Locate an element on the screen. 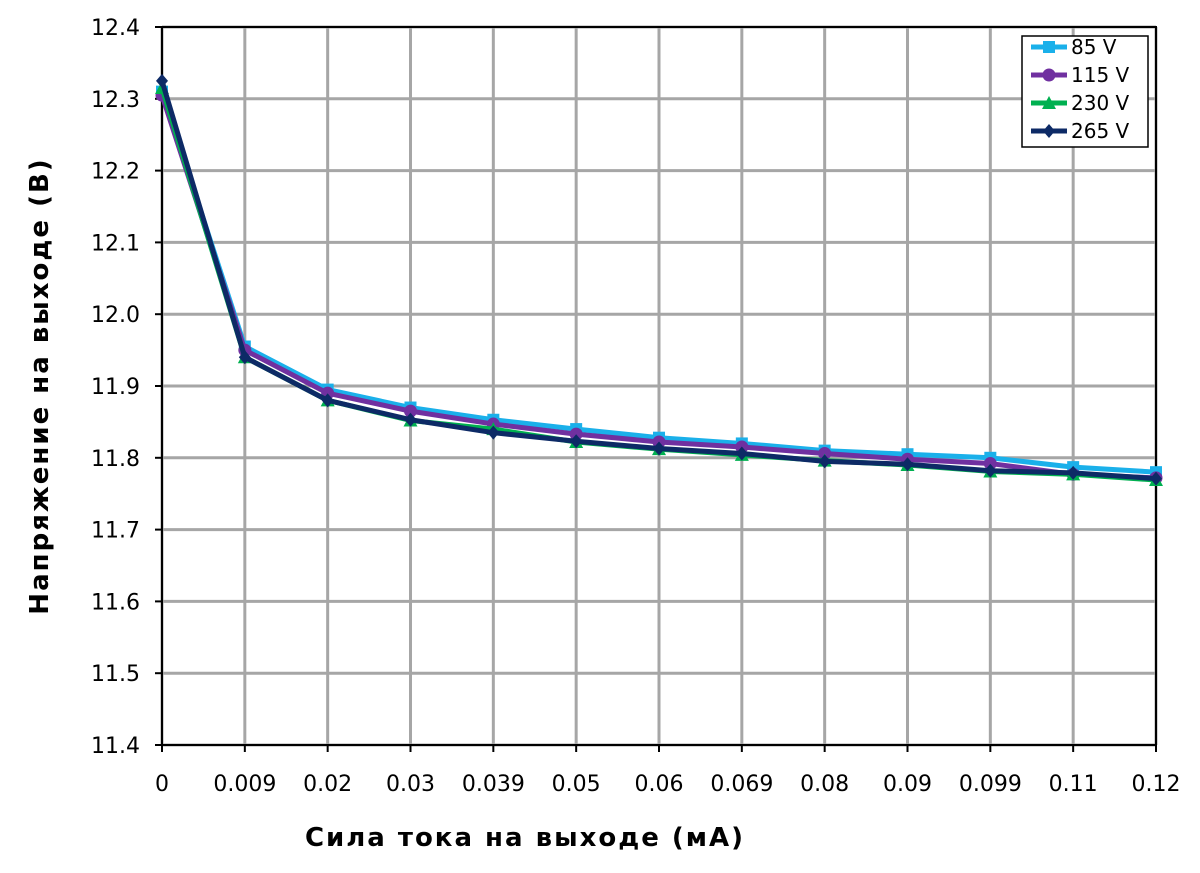 This screenshot has width=1200, height=873. y-tick-label: 11.8 is located at coordinates (115, 459).